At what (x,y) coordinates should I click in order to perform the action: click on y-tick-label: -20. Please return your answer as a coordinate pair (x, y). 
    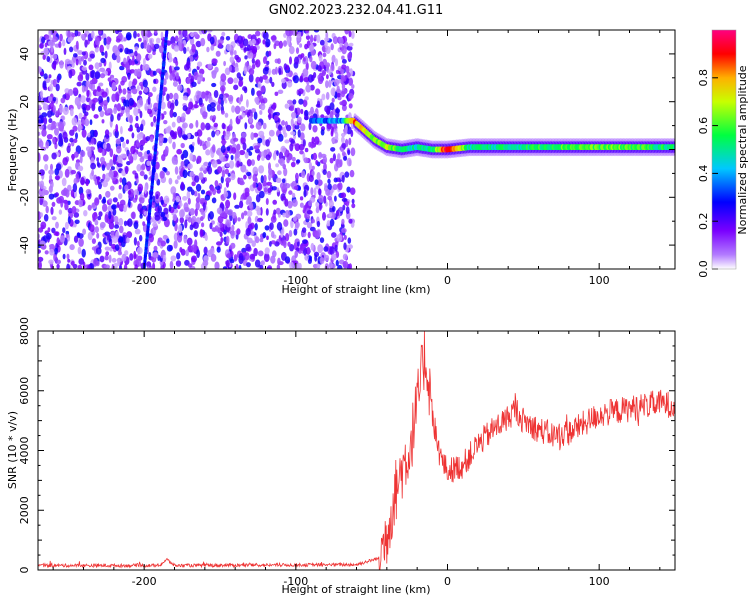
    Looking at the image, I should click on (24, 197).